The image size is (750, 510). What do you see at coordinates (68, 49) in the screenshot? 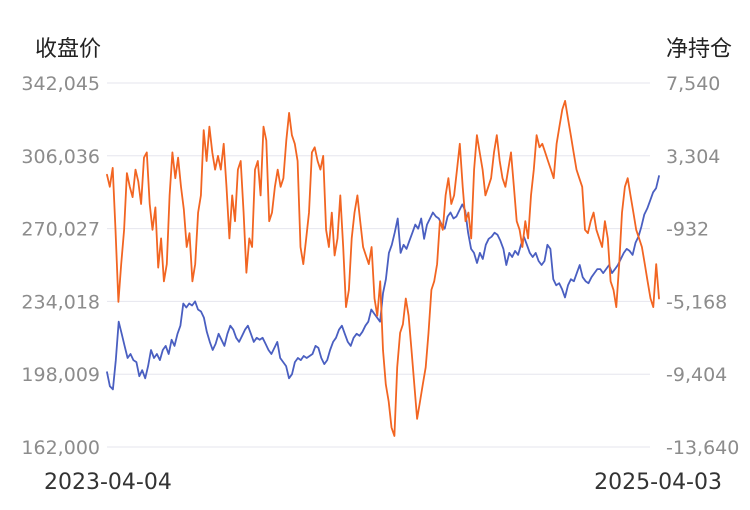
I see `left-axis-title: 收盘价` at bounding box center [68, 49].